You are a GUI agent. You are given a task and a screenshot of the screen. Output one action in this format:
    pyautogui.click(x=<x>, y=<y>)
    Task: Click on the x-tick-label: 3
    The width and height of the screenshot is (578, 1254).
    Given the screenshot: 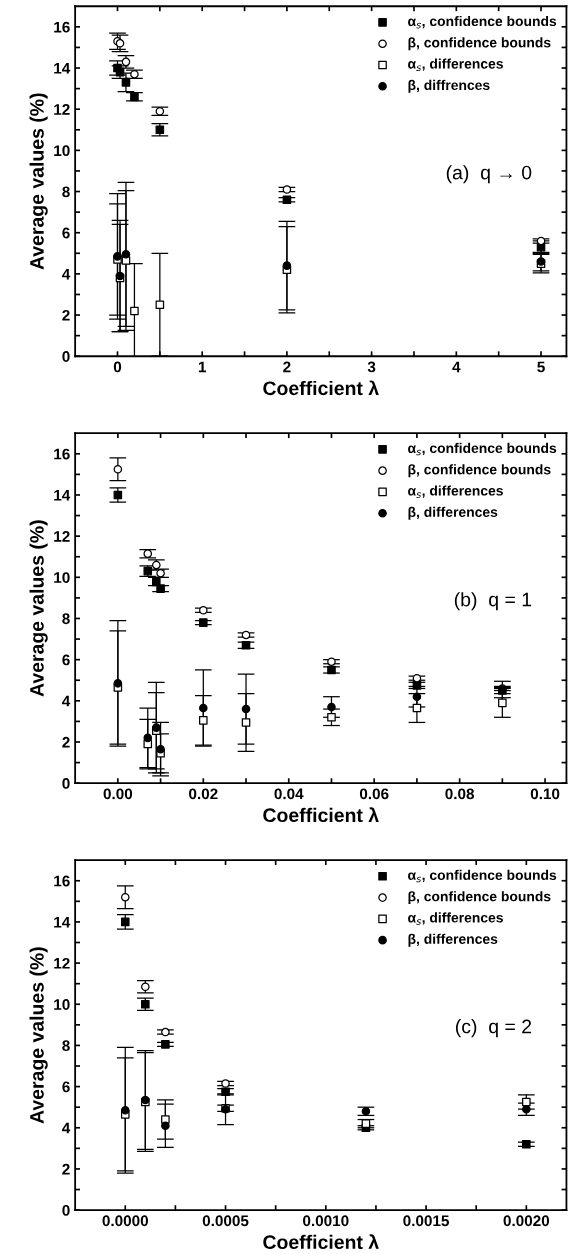 What is the action you would take?
    pyautogui.click(x=371, y=367)
    